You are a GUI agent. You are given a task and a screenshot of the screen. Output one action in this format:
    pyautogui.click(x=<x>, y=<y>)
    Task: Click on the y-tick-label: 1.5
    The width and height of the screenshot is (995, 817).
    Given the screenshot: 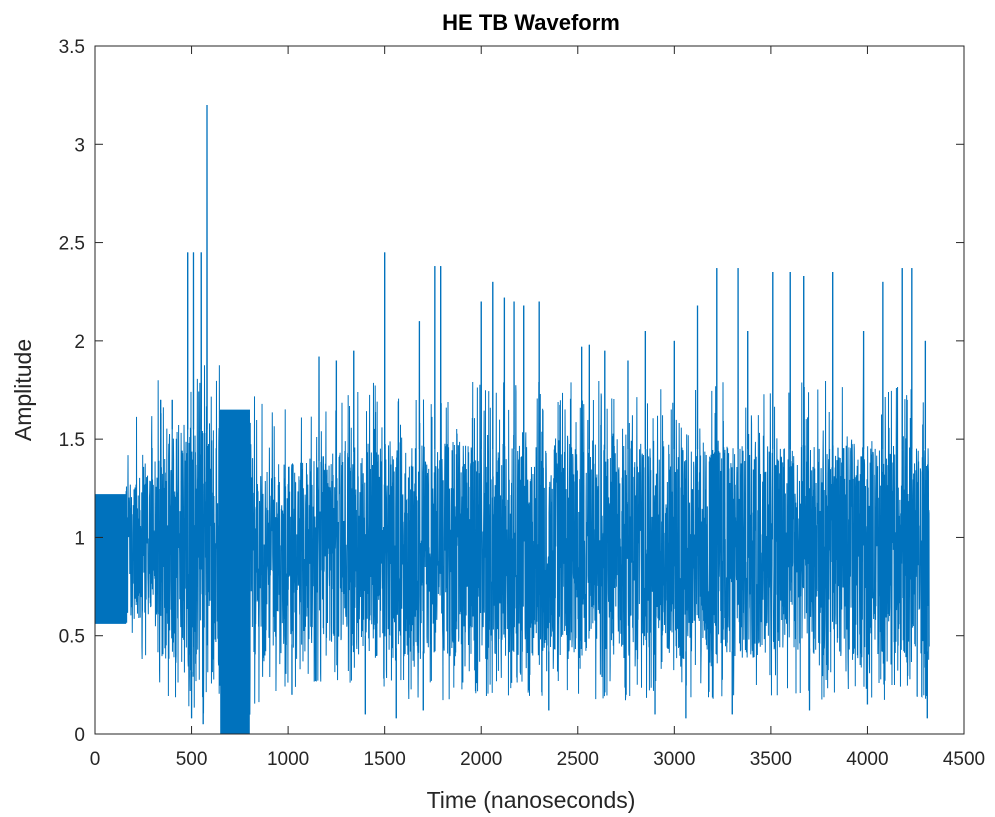 What is the action you would take?
    pyautogui.click(x=72, y=440)
    